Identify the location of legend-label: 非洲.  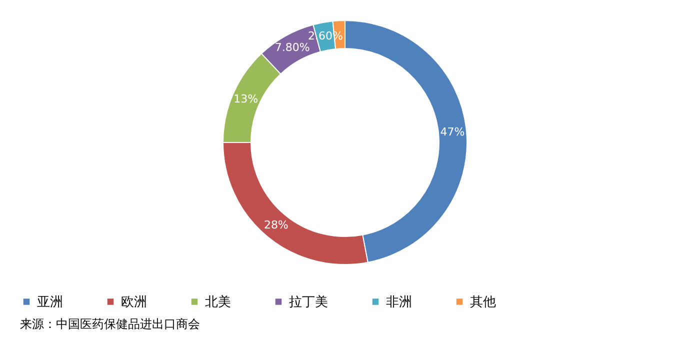
(399, 302).